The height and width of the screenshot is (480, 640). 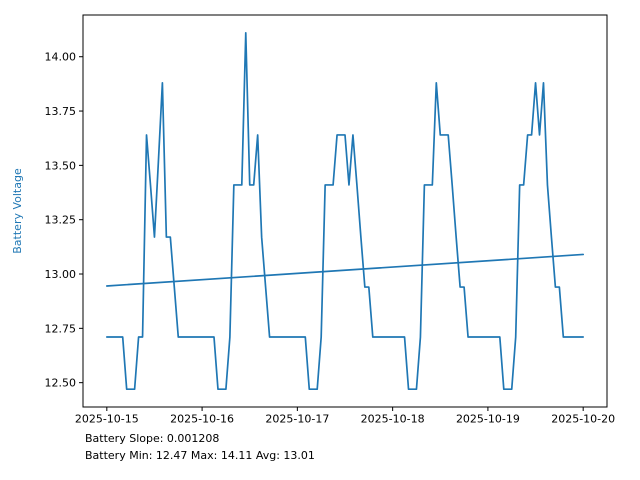 What do you see at coordinates (17, 211) in the screenshot?
I see `y-axis-label: Battery Voltage` at bounding box center [17, 211].